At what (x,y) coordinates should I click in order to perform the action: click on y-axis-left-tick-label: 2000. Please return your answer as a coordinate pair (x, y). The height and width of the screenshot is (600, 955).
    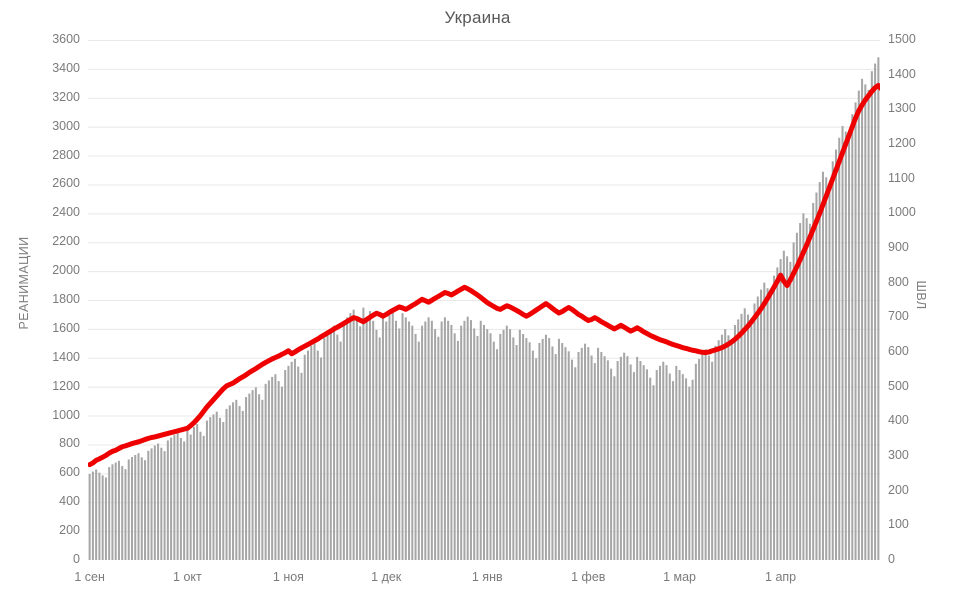
    Looking at the image, I should click on (66, 270).